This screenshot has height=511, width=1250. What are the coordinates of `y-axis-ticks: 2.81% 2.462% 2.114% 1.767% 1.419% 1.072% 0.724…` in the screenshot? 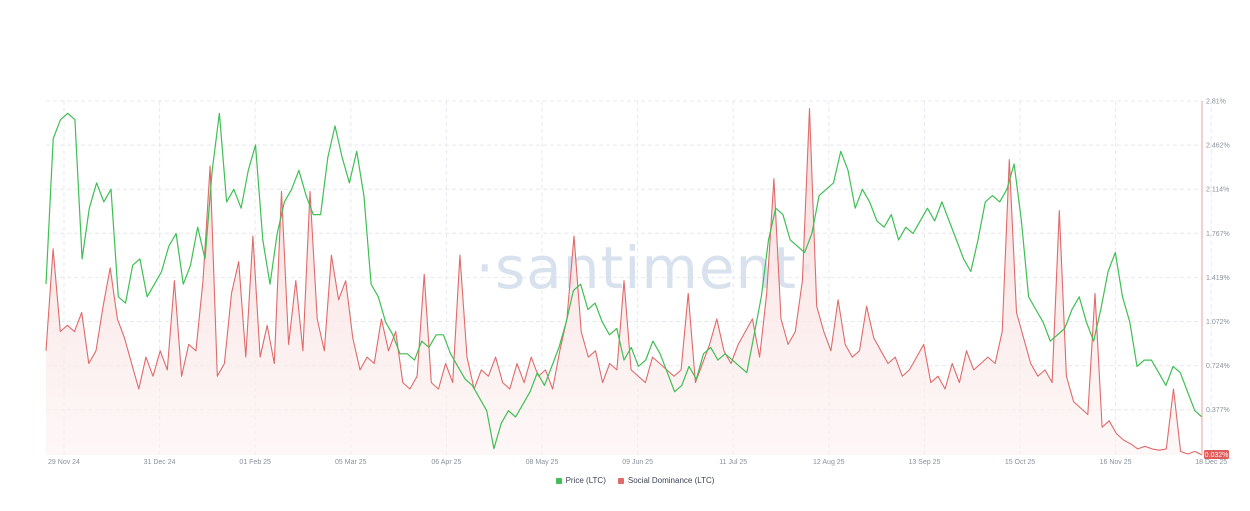 It's located at (1218, 257).